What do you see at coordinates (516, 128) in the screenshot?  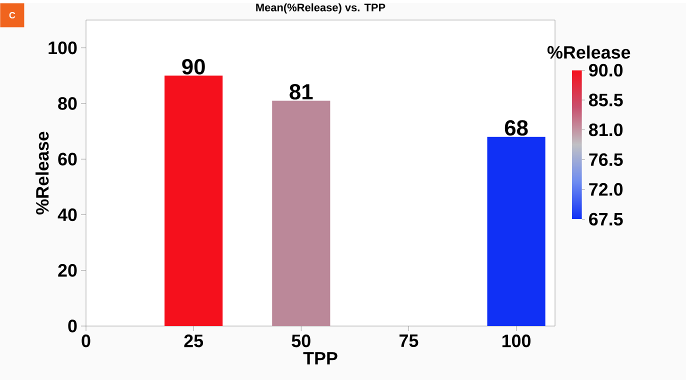 I see `data-label: 68` at bounding box center [516, 128].